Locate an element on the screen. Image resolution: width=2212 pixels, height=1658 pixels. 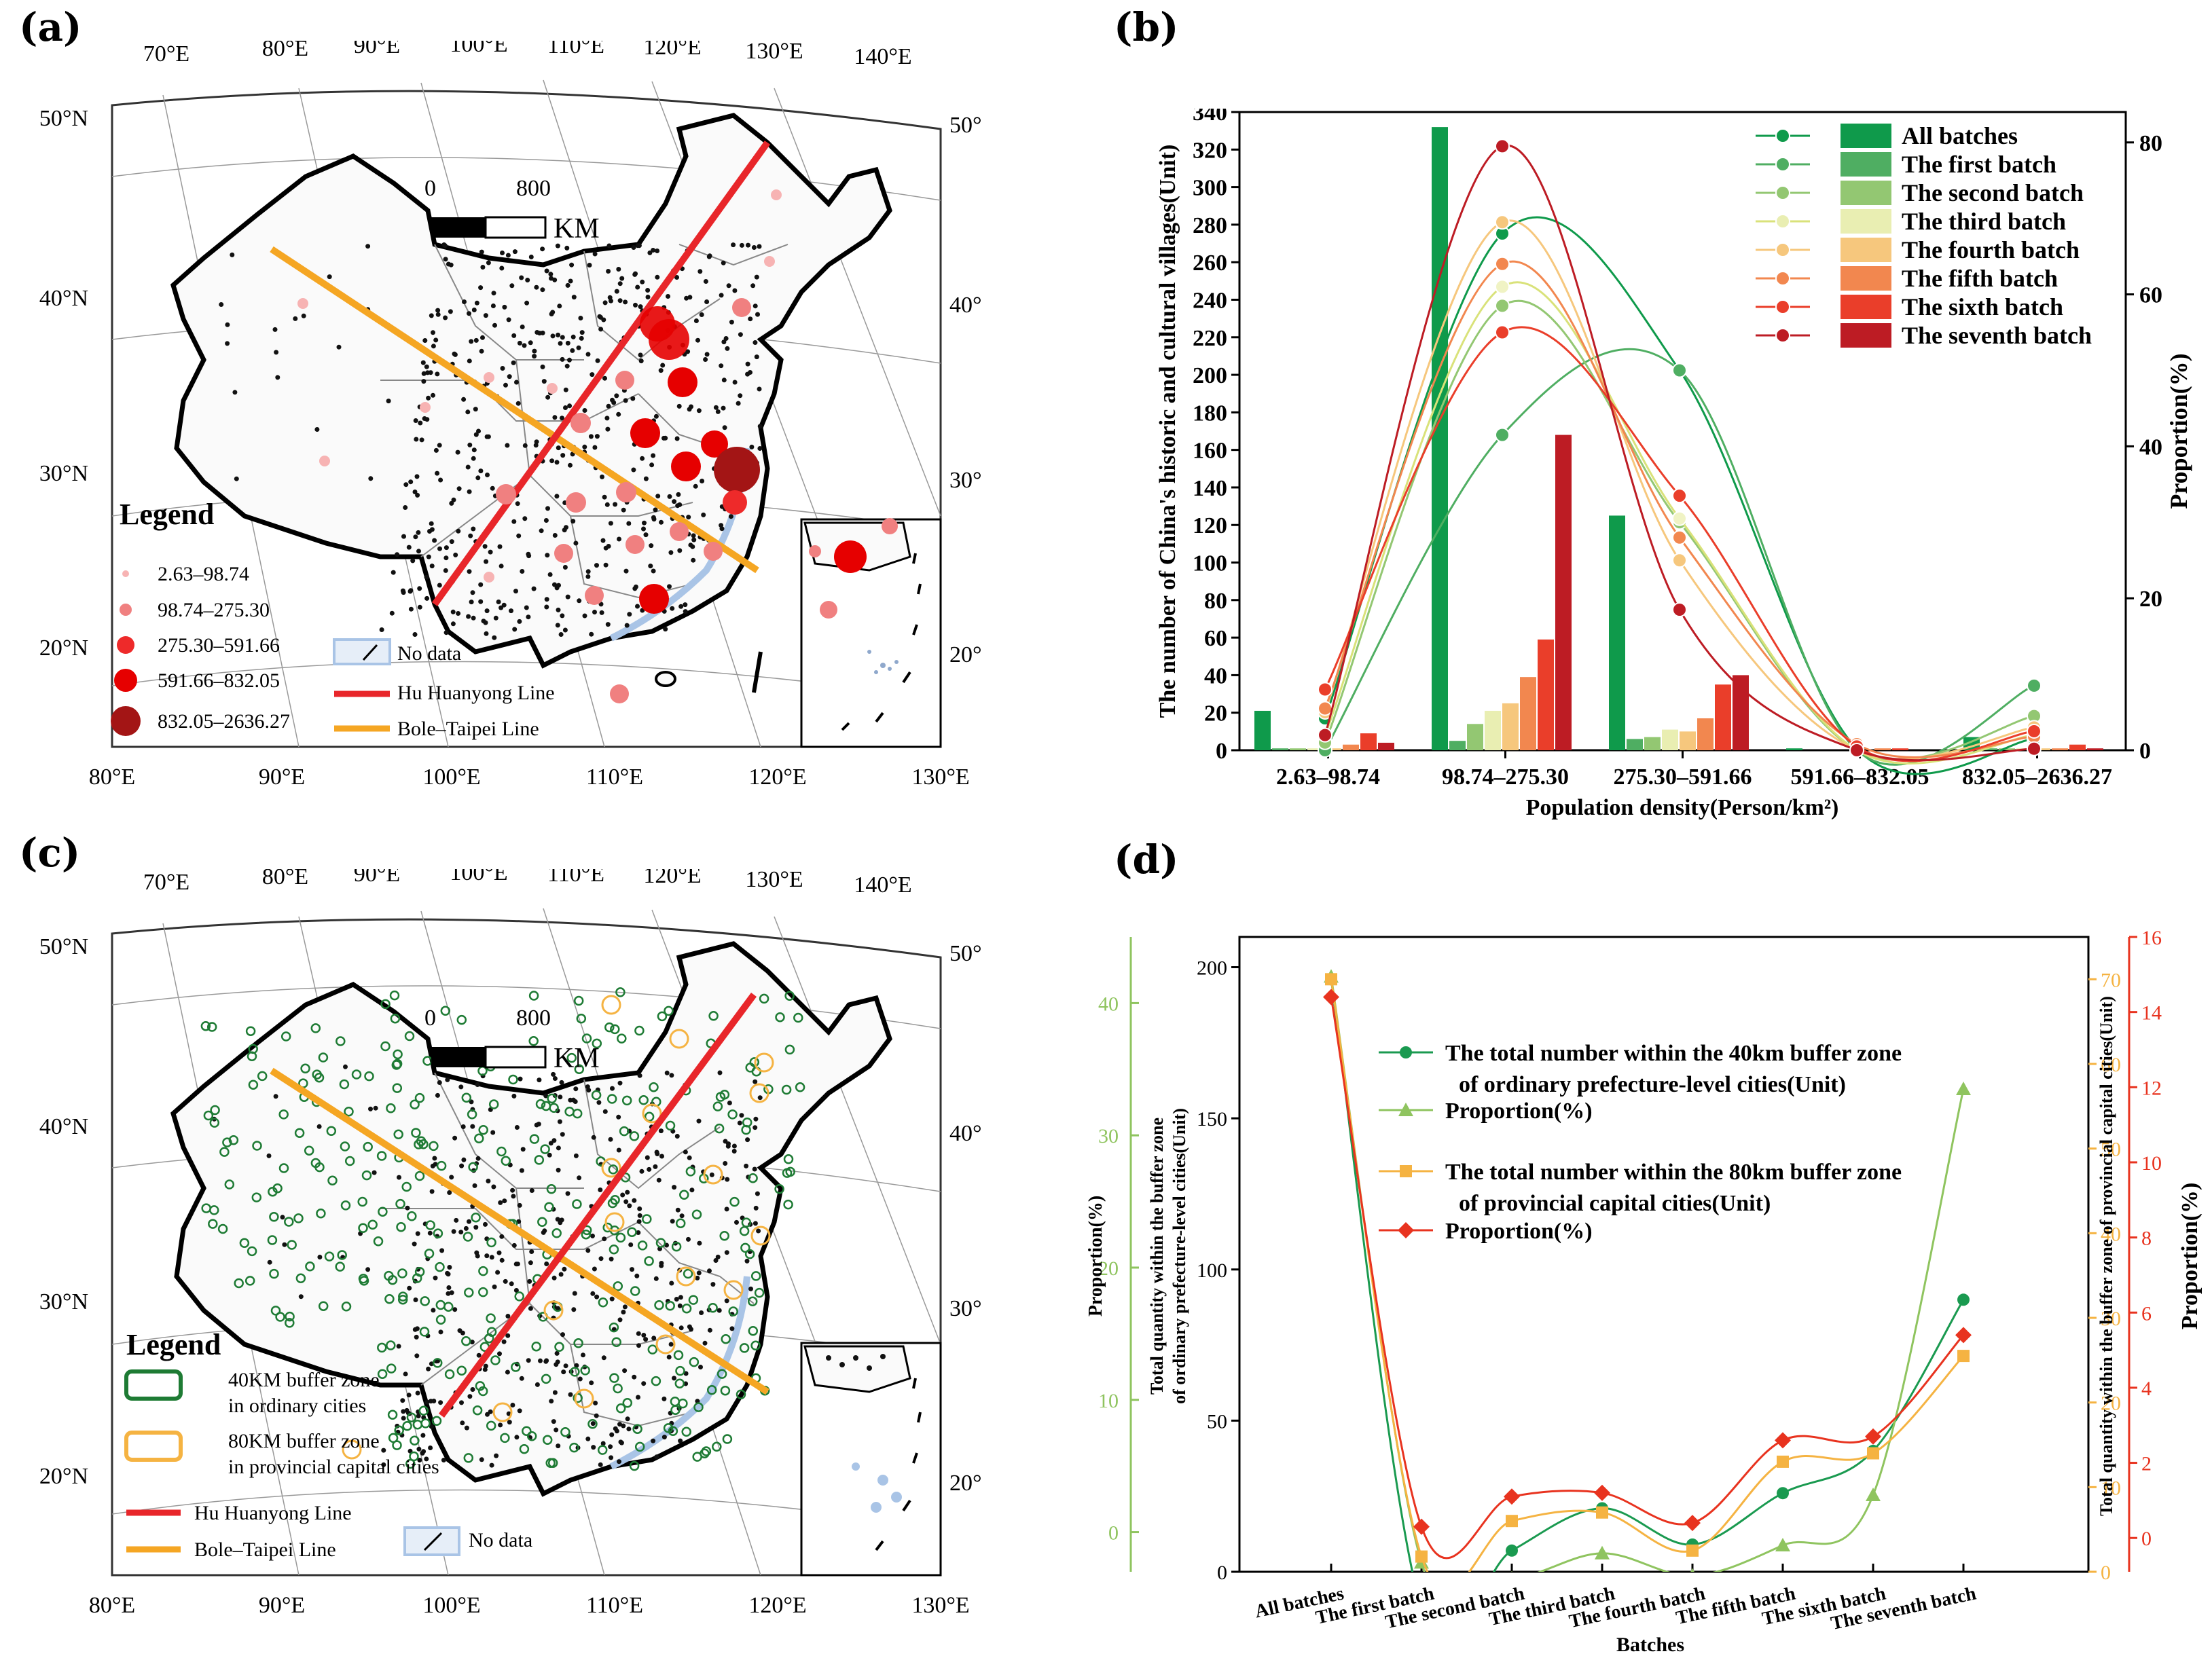
lat-label-left: 50°N is located at coordinates (63, 946).